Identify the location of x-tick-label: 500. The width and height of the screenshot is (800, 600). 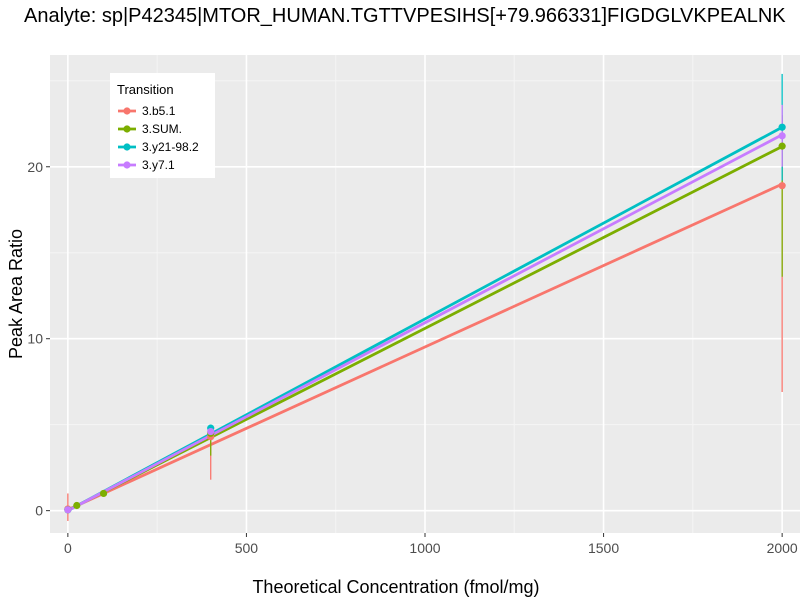
(247, 548).